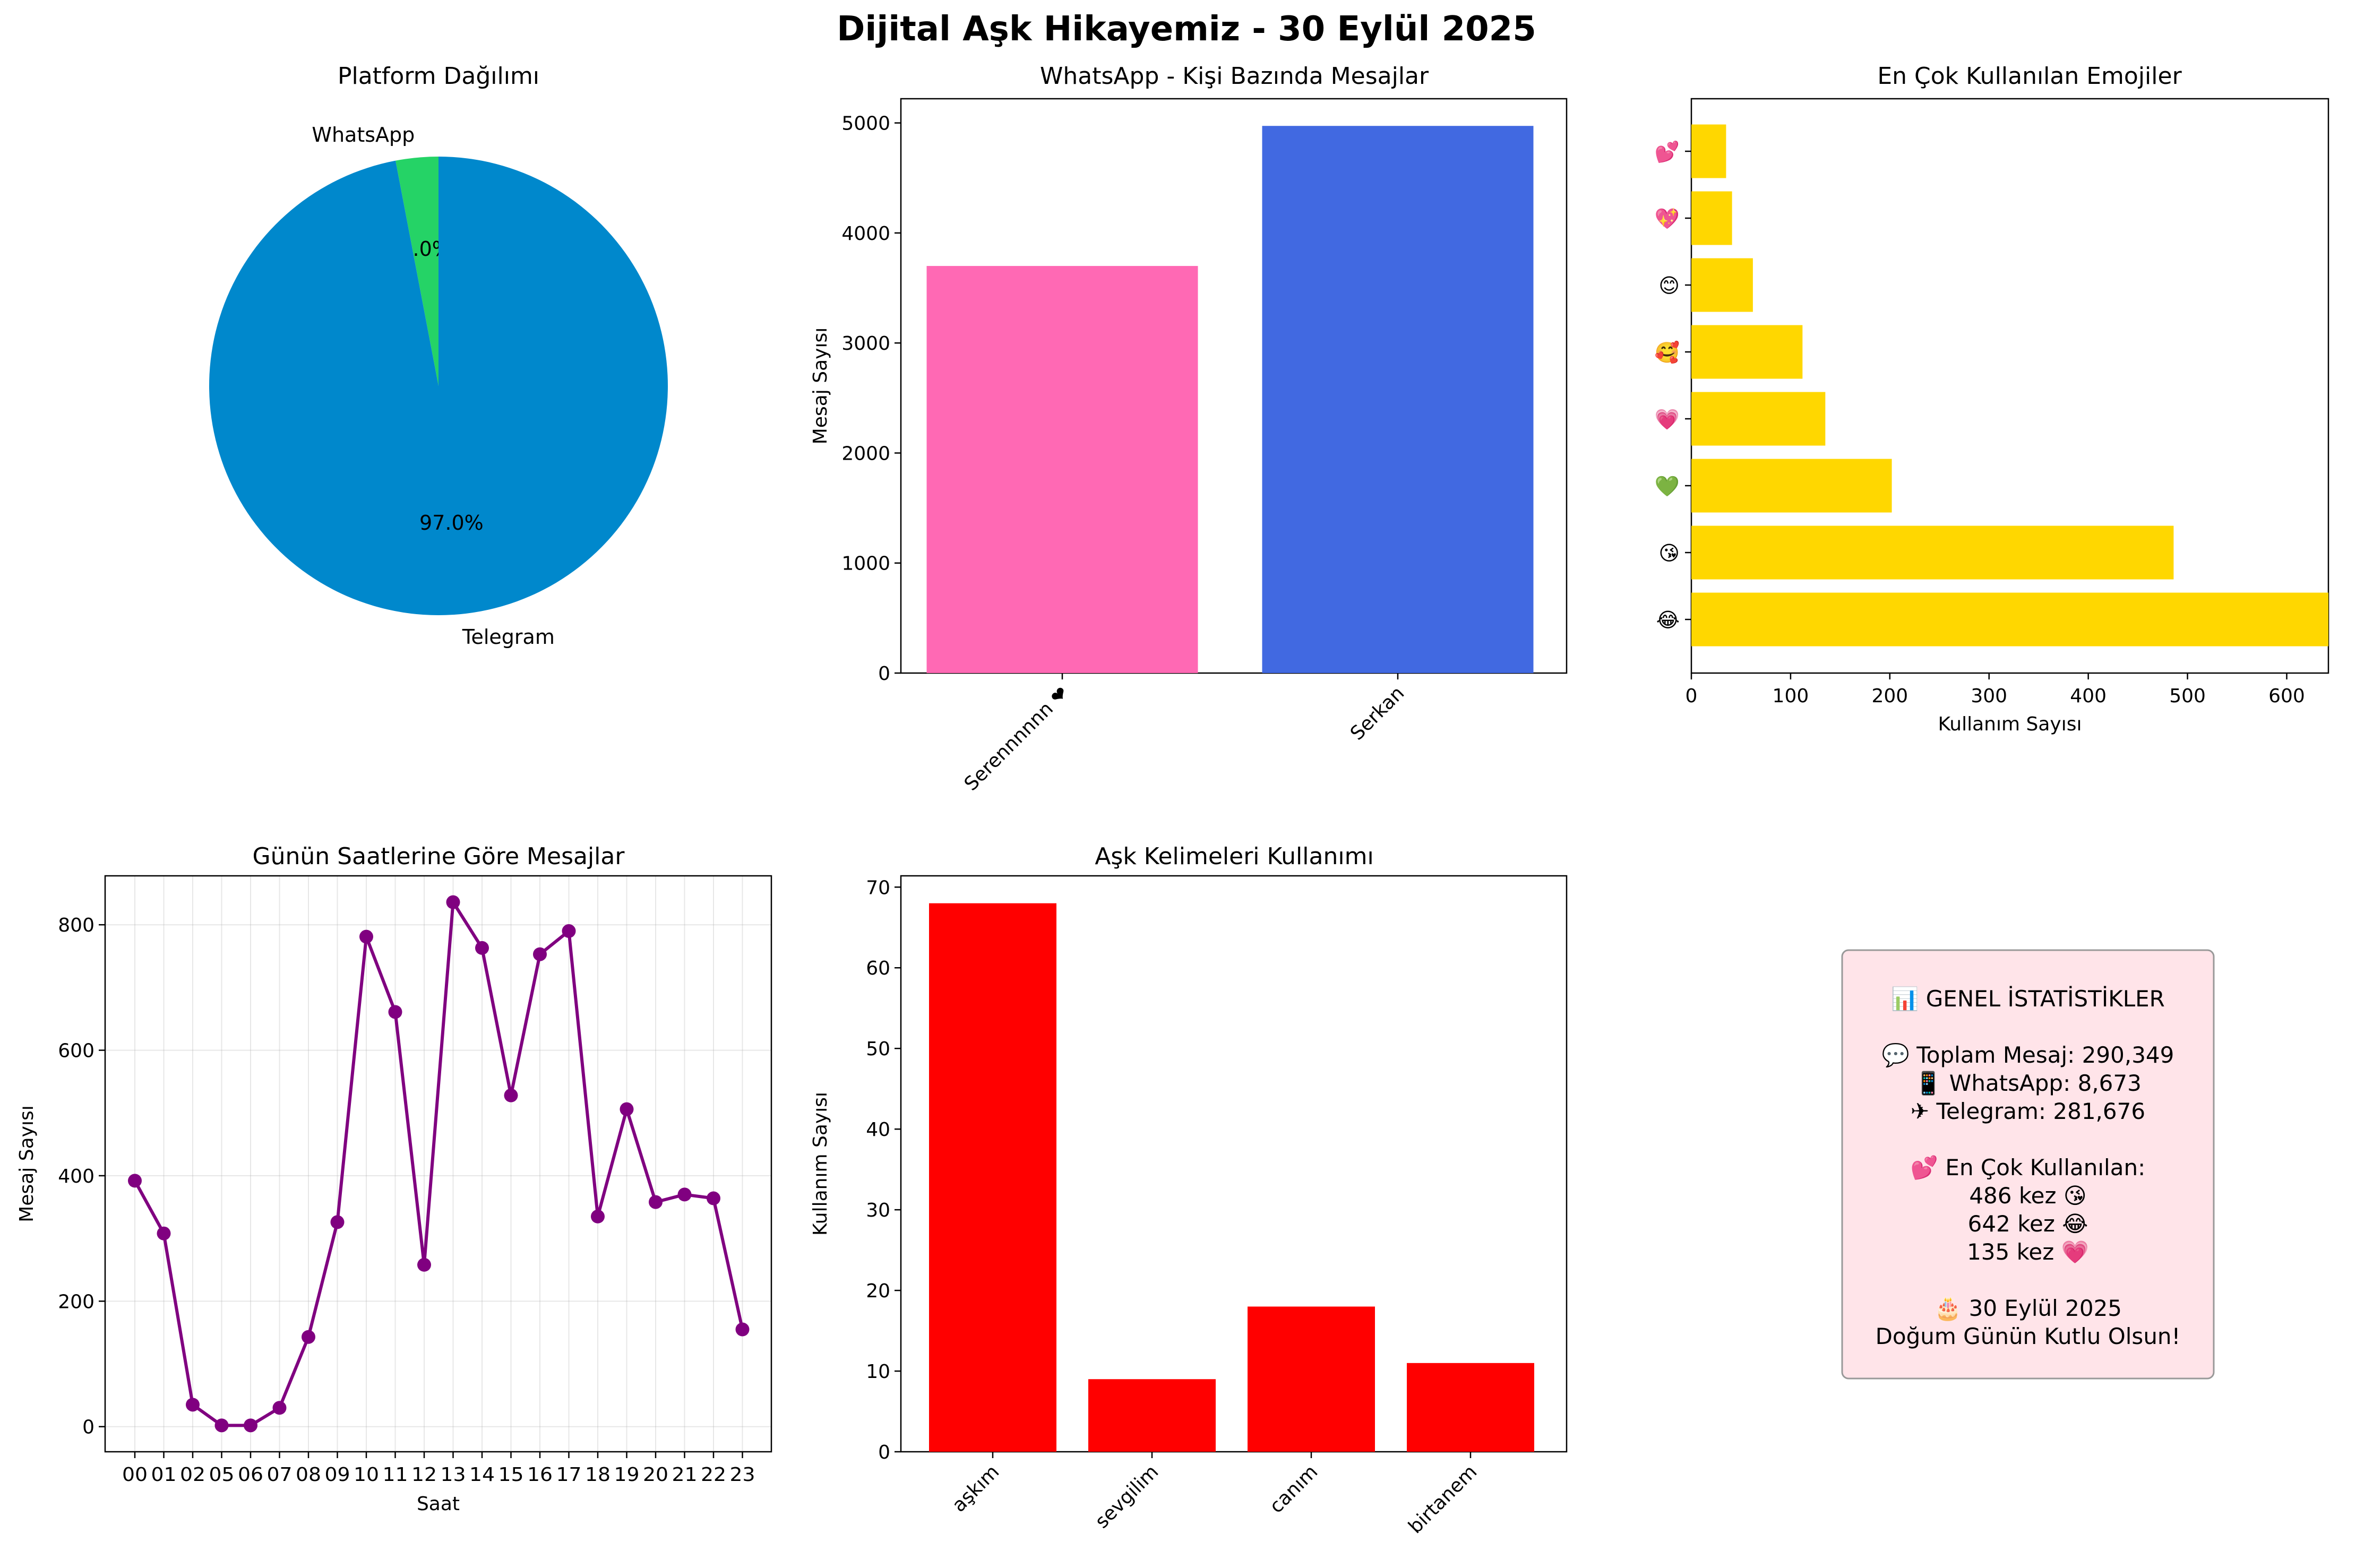 The height and width of the screenshot is (1568, 2373). Describe the element at coordinates (866, 234) in the screenshot. I see `y-tick-label: 4000` at that location.